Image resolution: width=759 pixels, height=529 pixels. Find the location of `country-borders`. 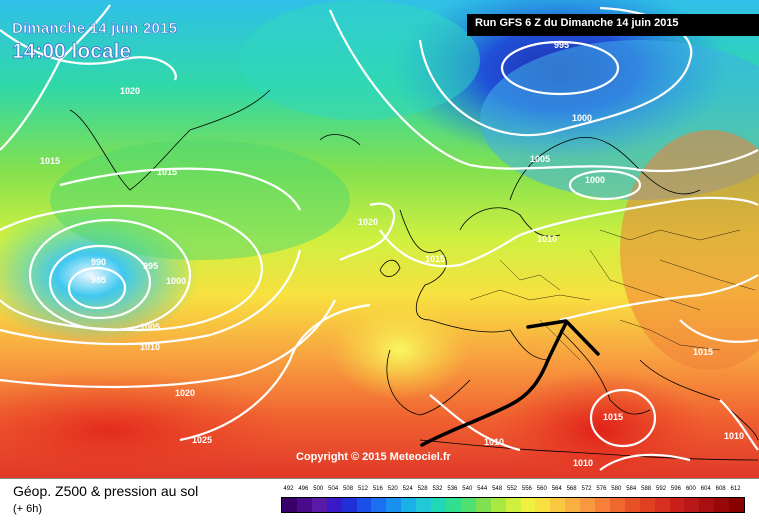

country-borders is located at coordinates (612, 295).